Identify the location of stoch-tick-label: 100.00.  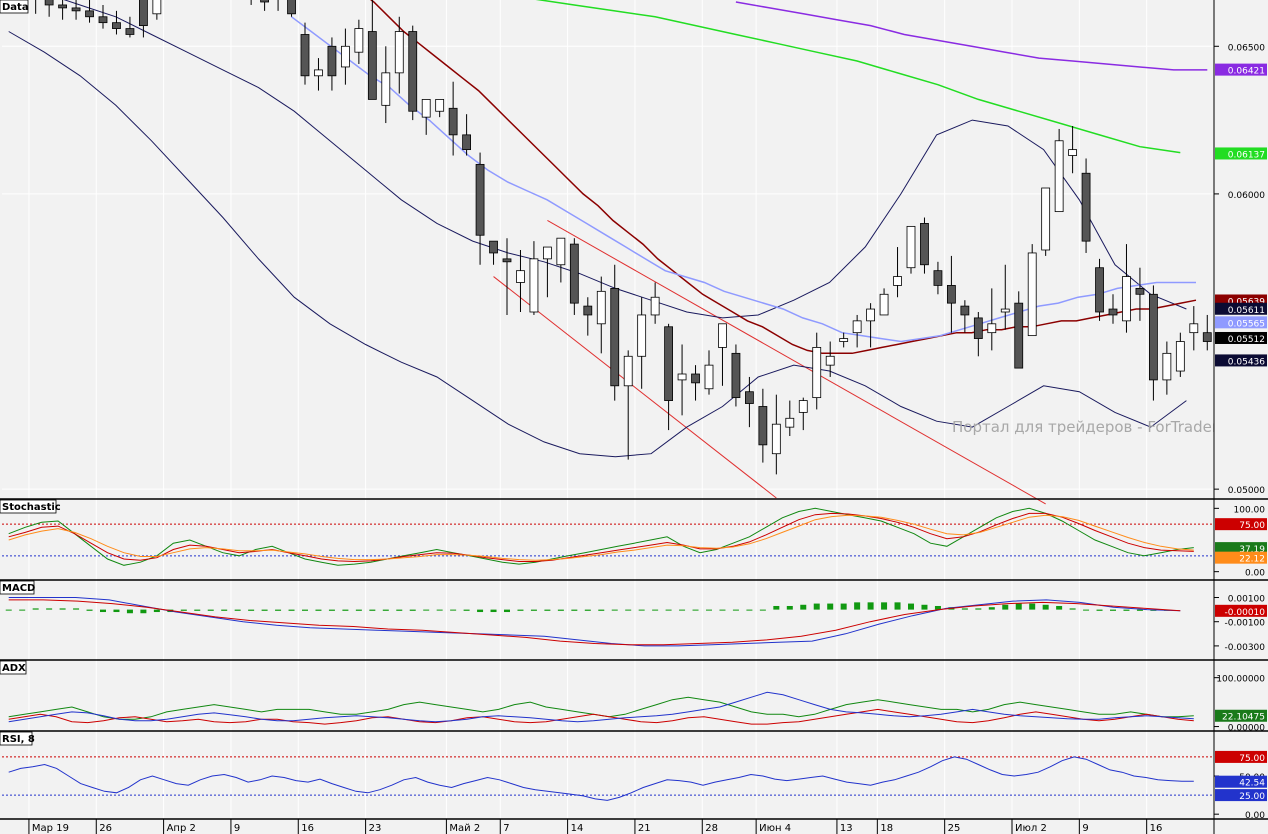
(1250, 510).